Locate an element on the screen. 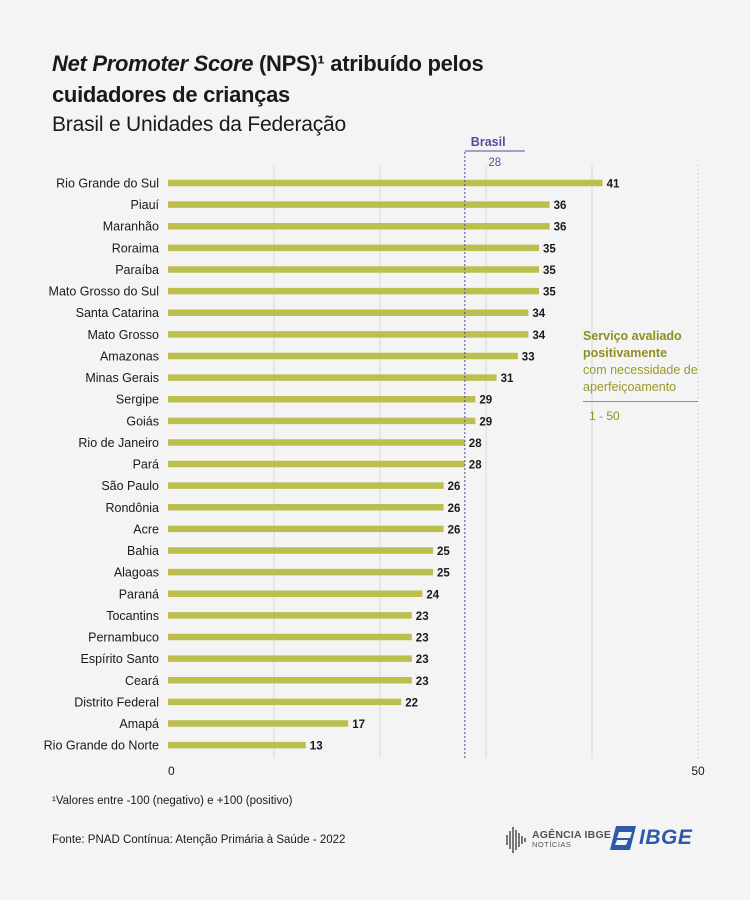 The image size is (750, 900). agencia-bars-icon is located at coordinates (516, 840).